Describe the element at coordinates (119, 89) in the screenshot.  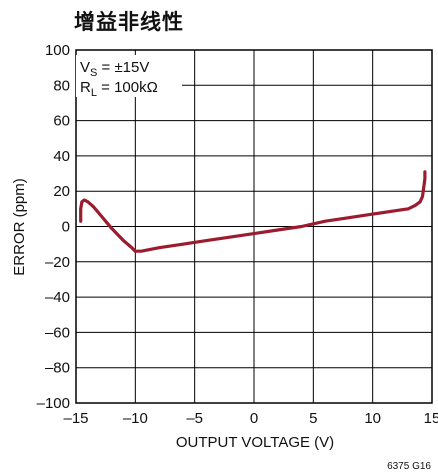
I see `rl-annotation: RL = 100kΩ` at that location.